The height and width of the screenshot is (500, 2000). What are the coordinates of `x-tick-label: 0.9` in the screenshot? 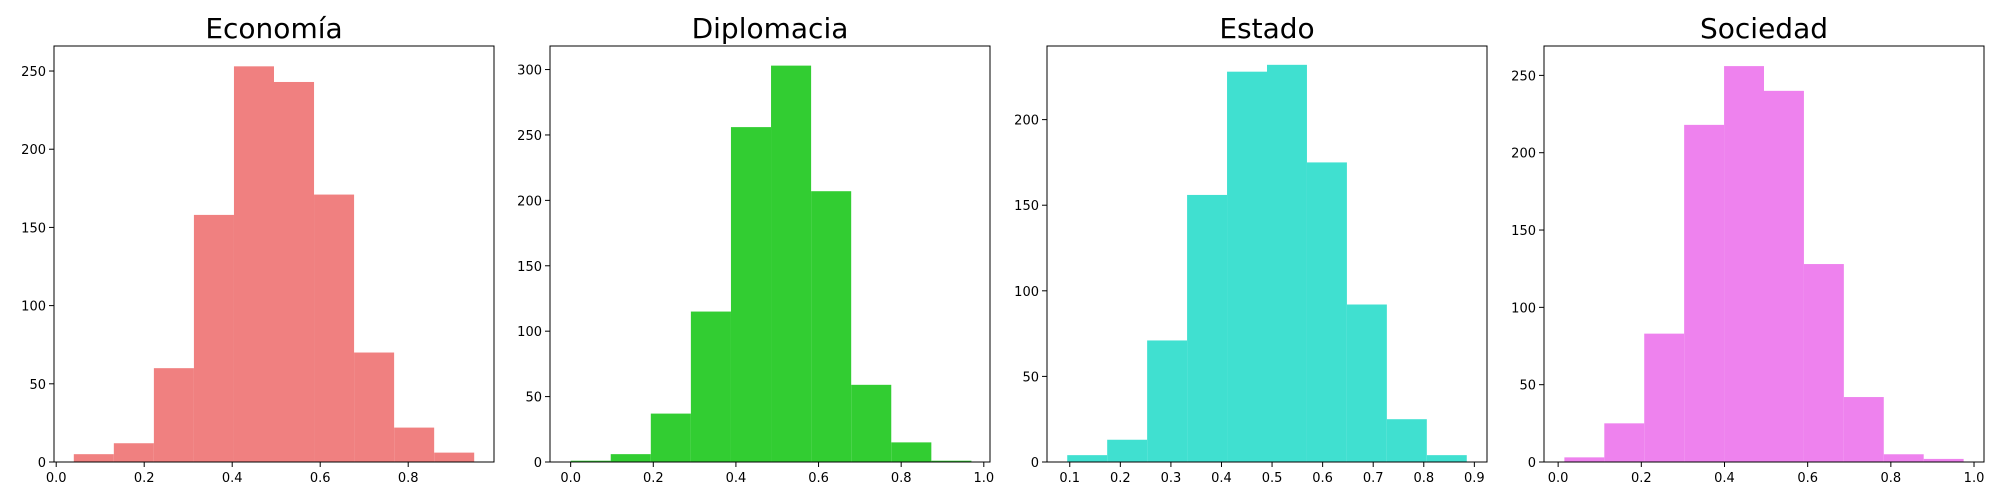 It's located at (1474, 478).